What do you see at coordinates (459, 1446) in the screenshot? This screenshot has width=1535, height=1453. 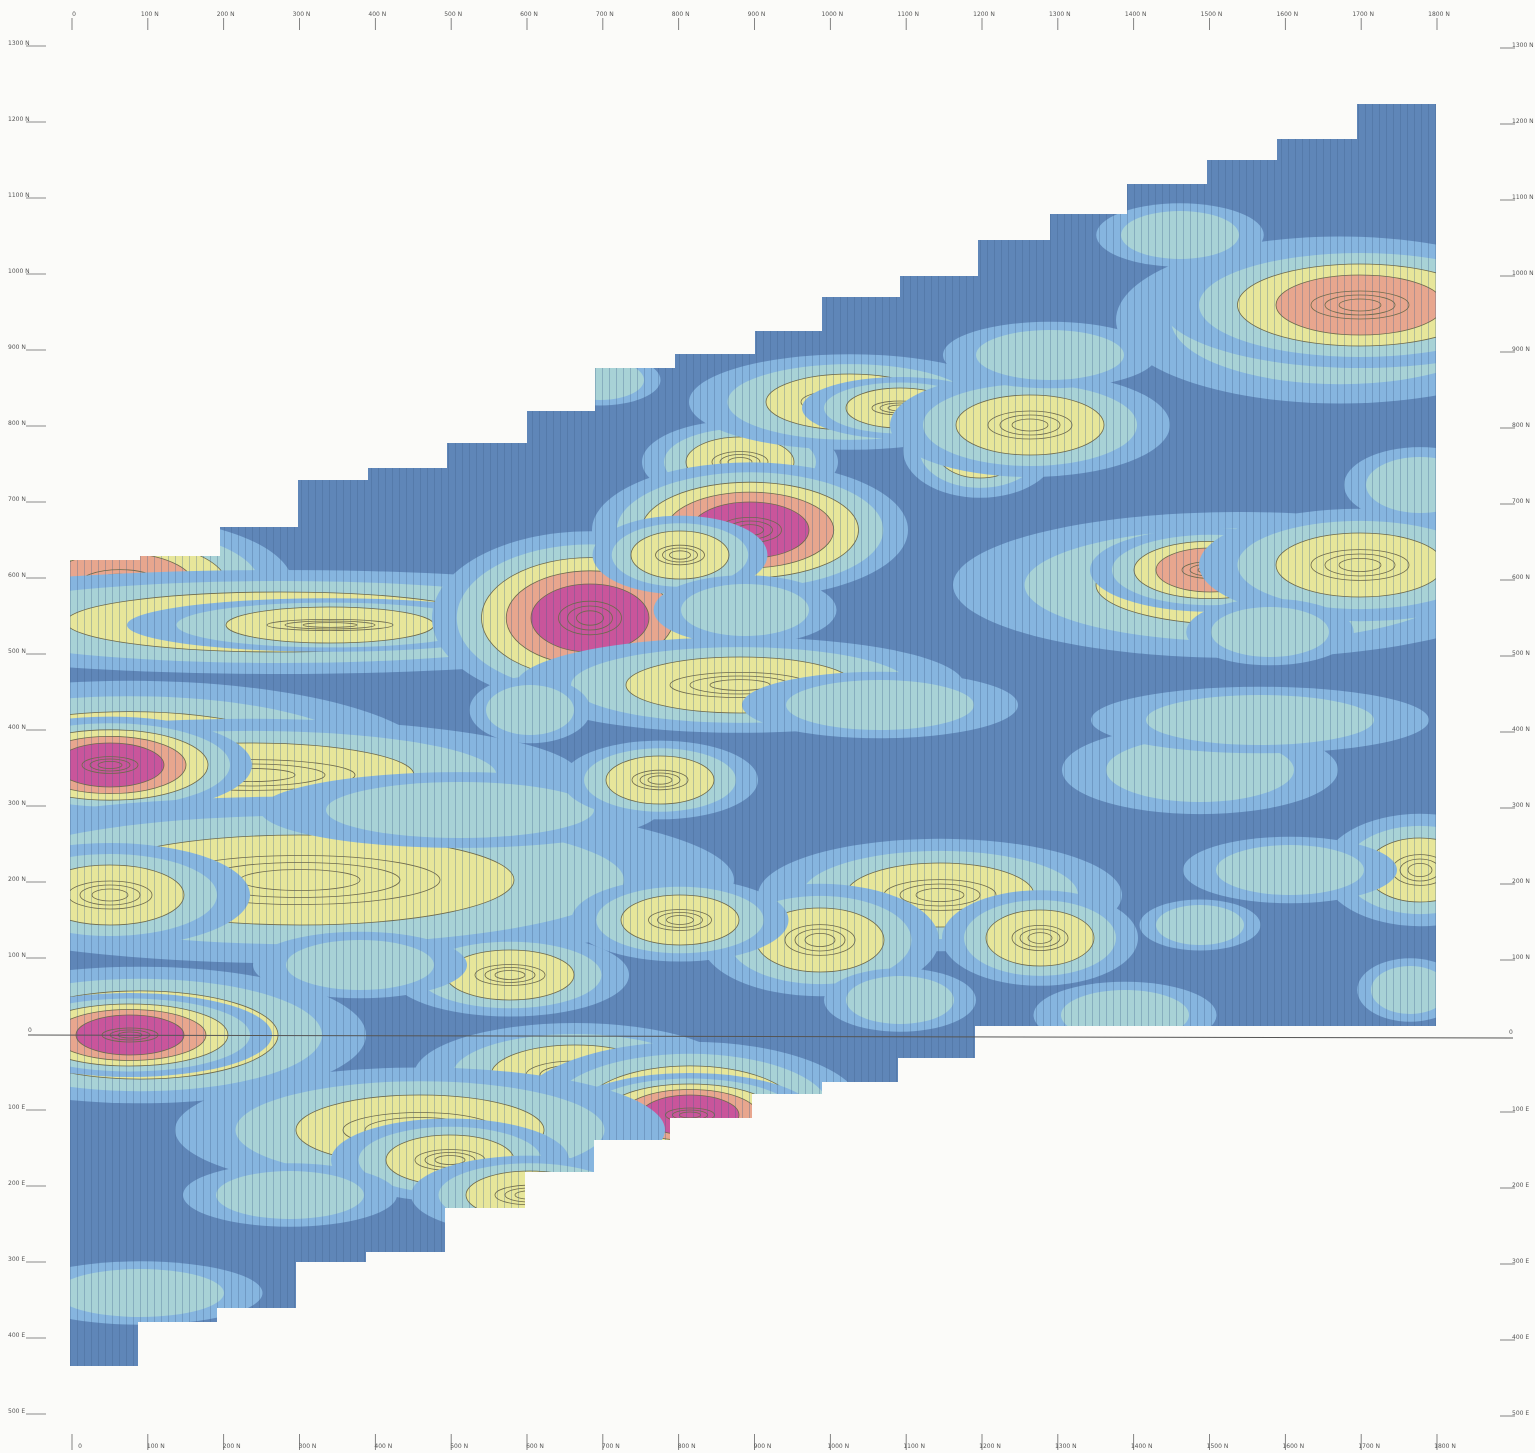 I see `bottom-tick-label: 500 N` at bounding box center [459, 1446].